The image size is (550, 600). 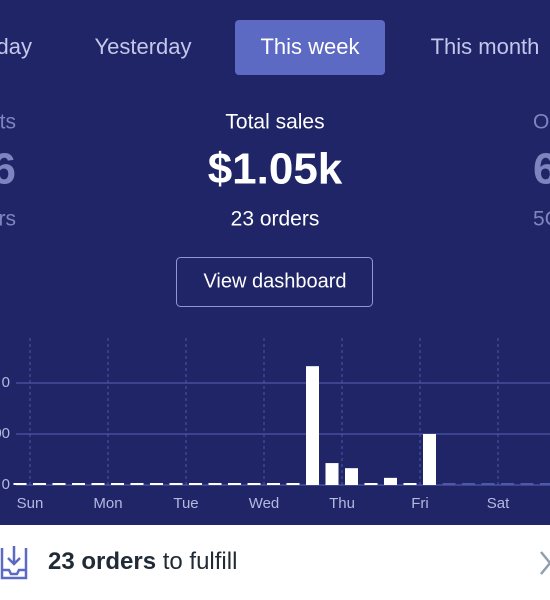 I want to click on footer-count: 23 orders, so click(x=102, y=561).